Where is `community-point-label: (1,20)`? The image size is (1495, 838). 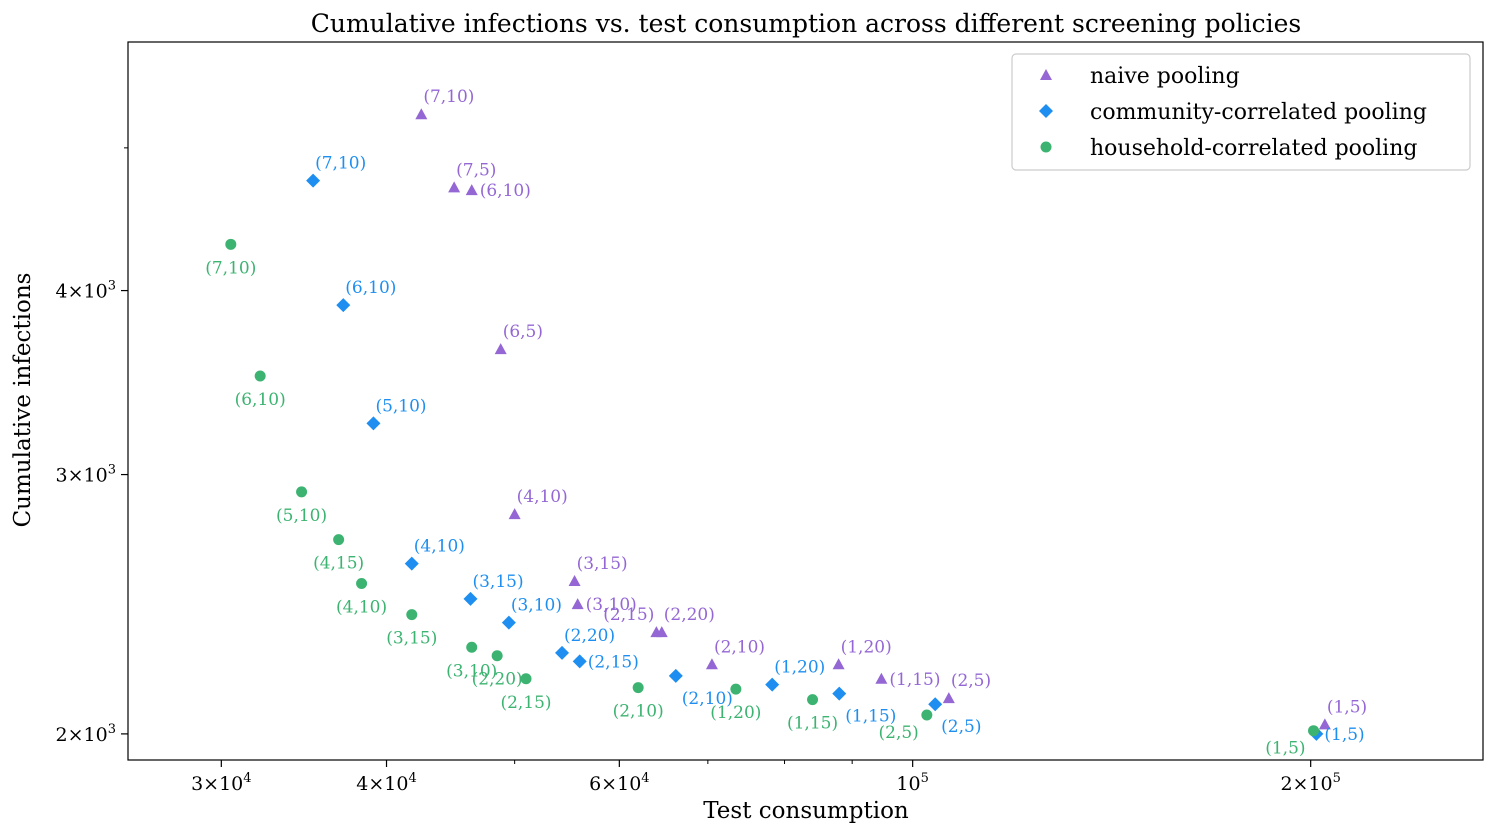 community-point-label: (1,20) is located at coordinates (799, 668).